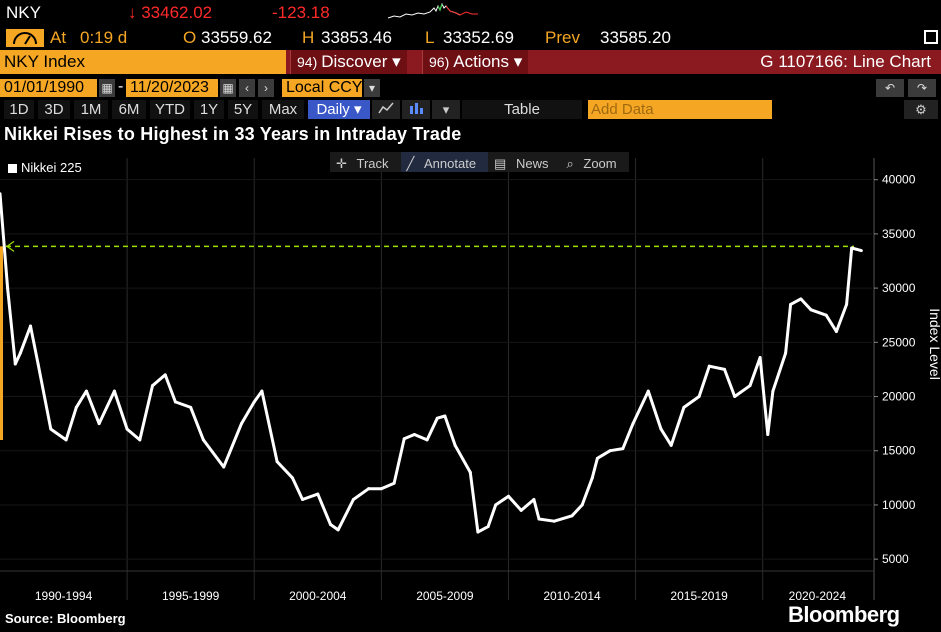 The image size is (941, 632). What do you see at coordinates (339, 109) in the screenshot?
I see `frequency-dropdown: Daily ▾` at bounding box center [339, 109].